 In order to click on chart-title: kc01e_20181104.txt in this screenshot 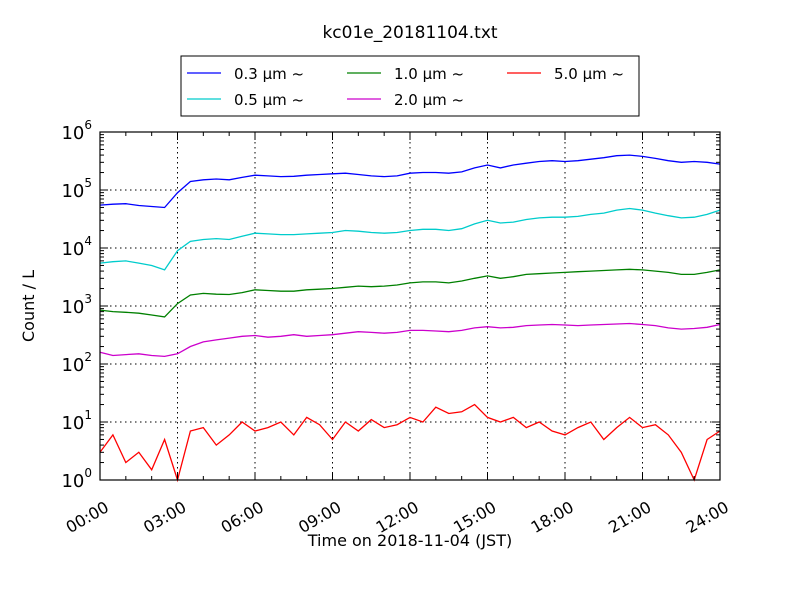, I will do `click(409, 33)`.